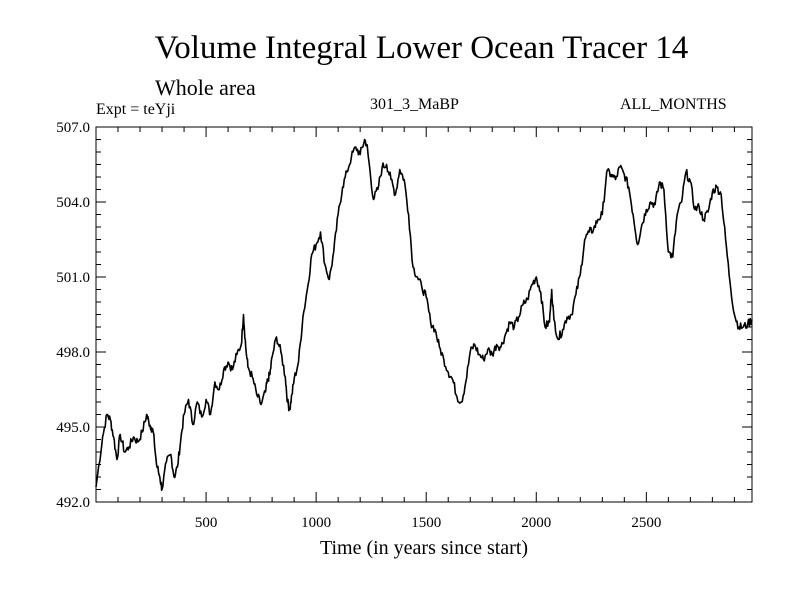 This screenshot has width=800, height=600. What do you see at coordinates (424, 548) in the screenshot?
I see `x-axis-label: Time (in years since start)` at bounding box center [424, 548].